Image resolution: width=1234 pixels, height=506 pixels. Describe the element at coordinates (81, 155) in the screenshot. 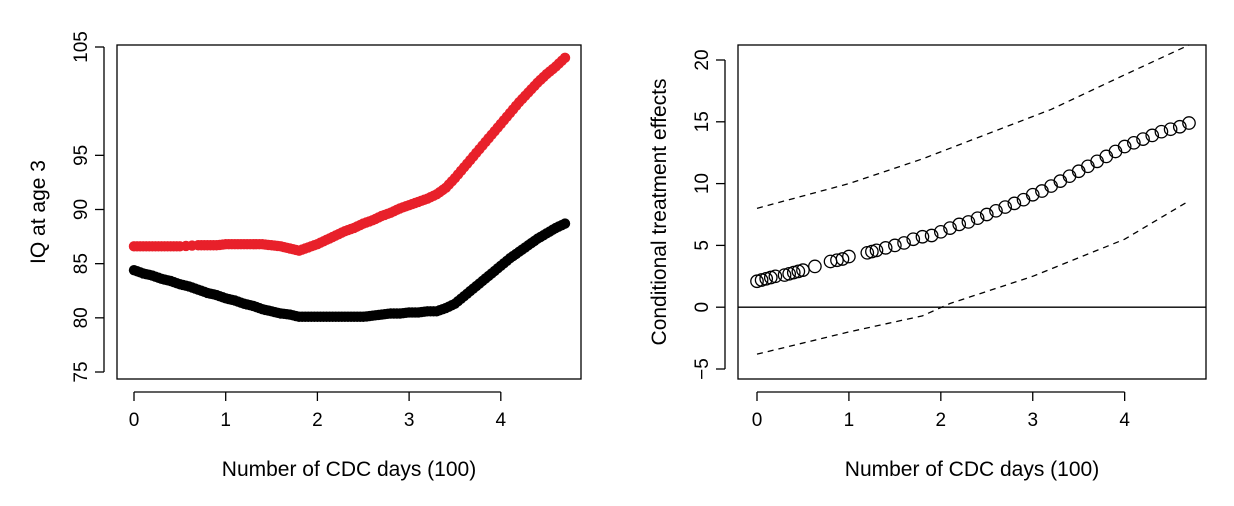

I see `left-y-tick-label: 95` at that location.